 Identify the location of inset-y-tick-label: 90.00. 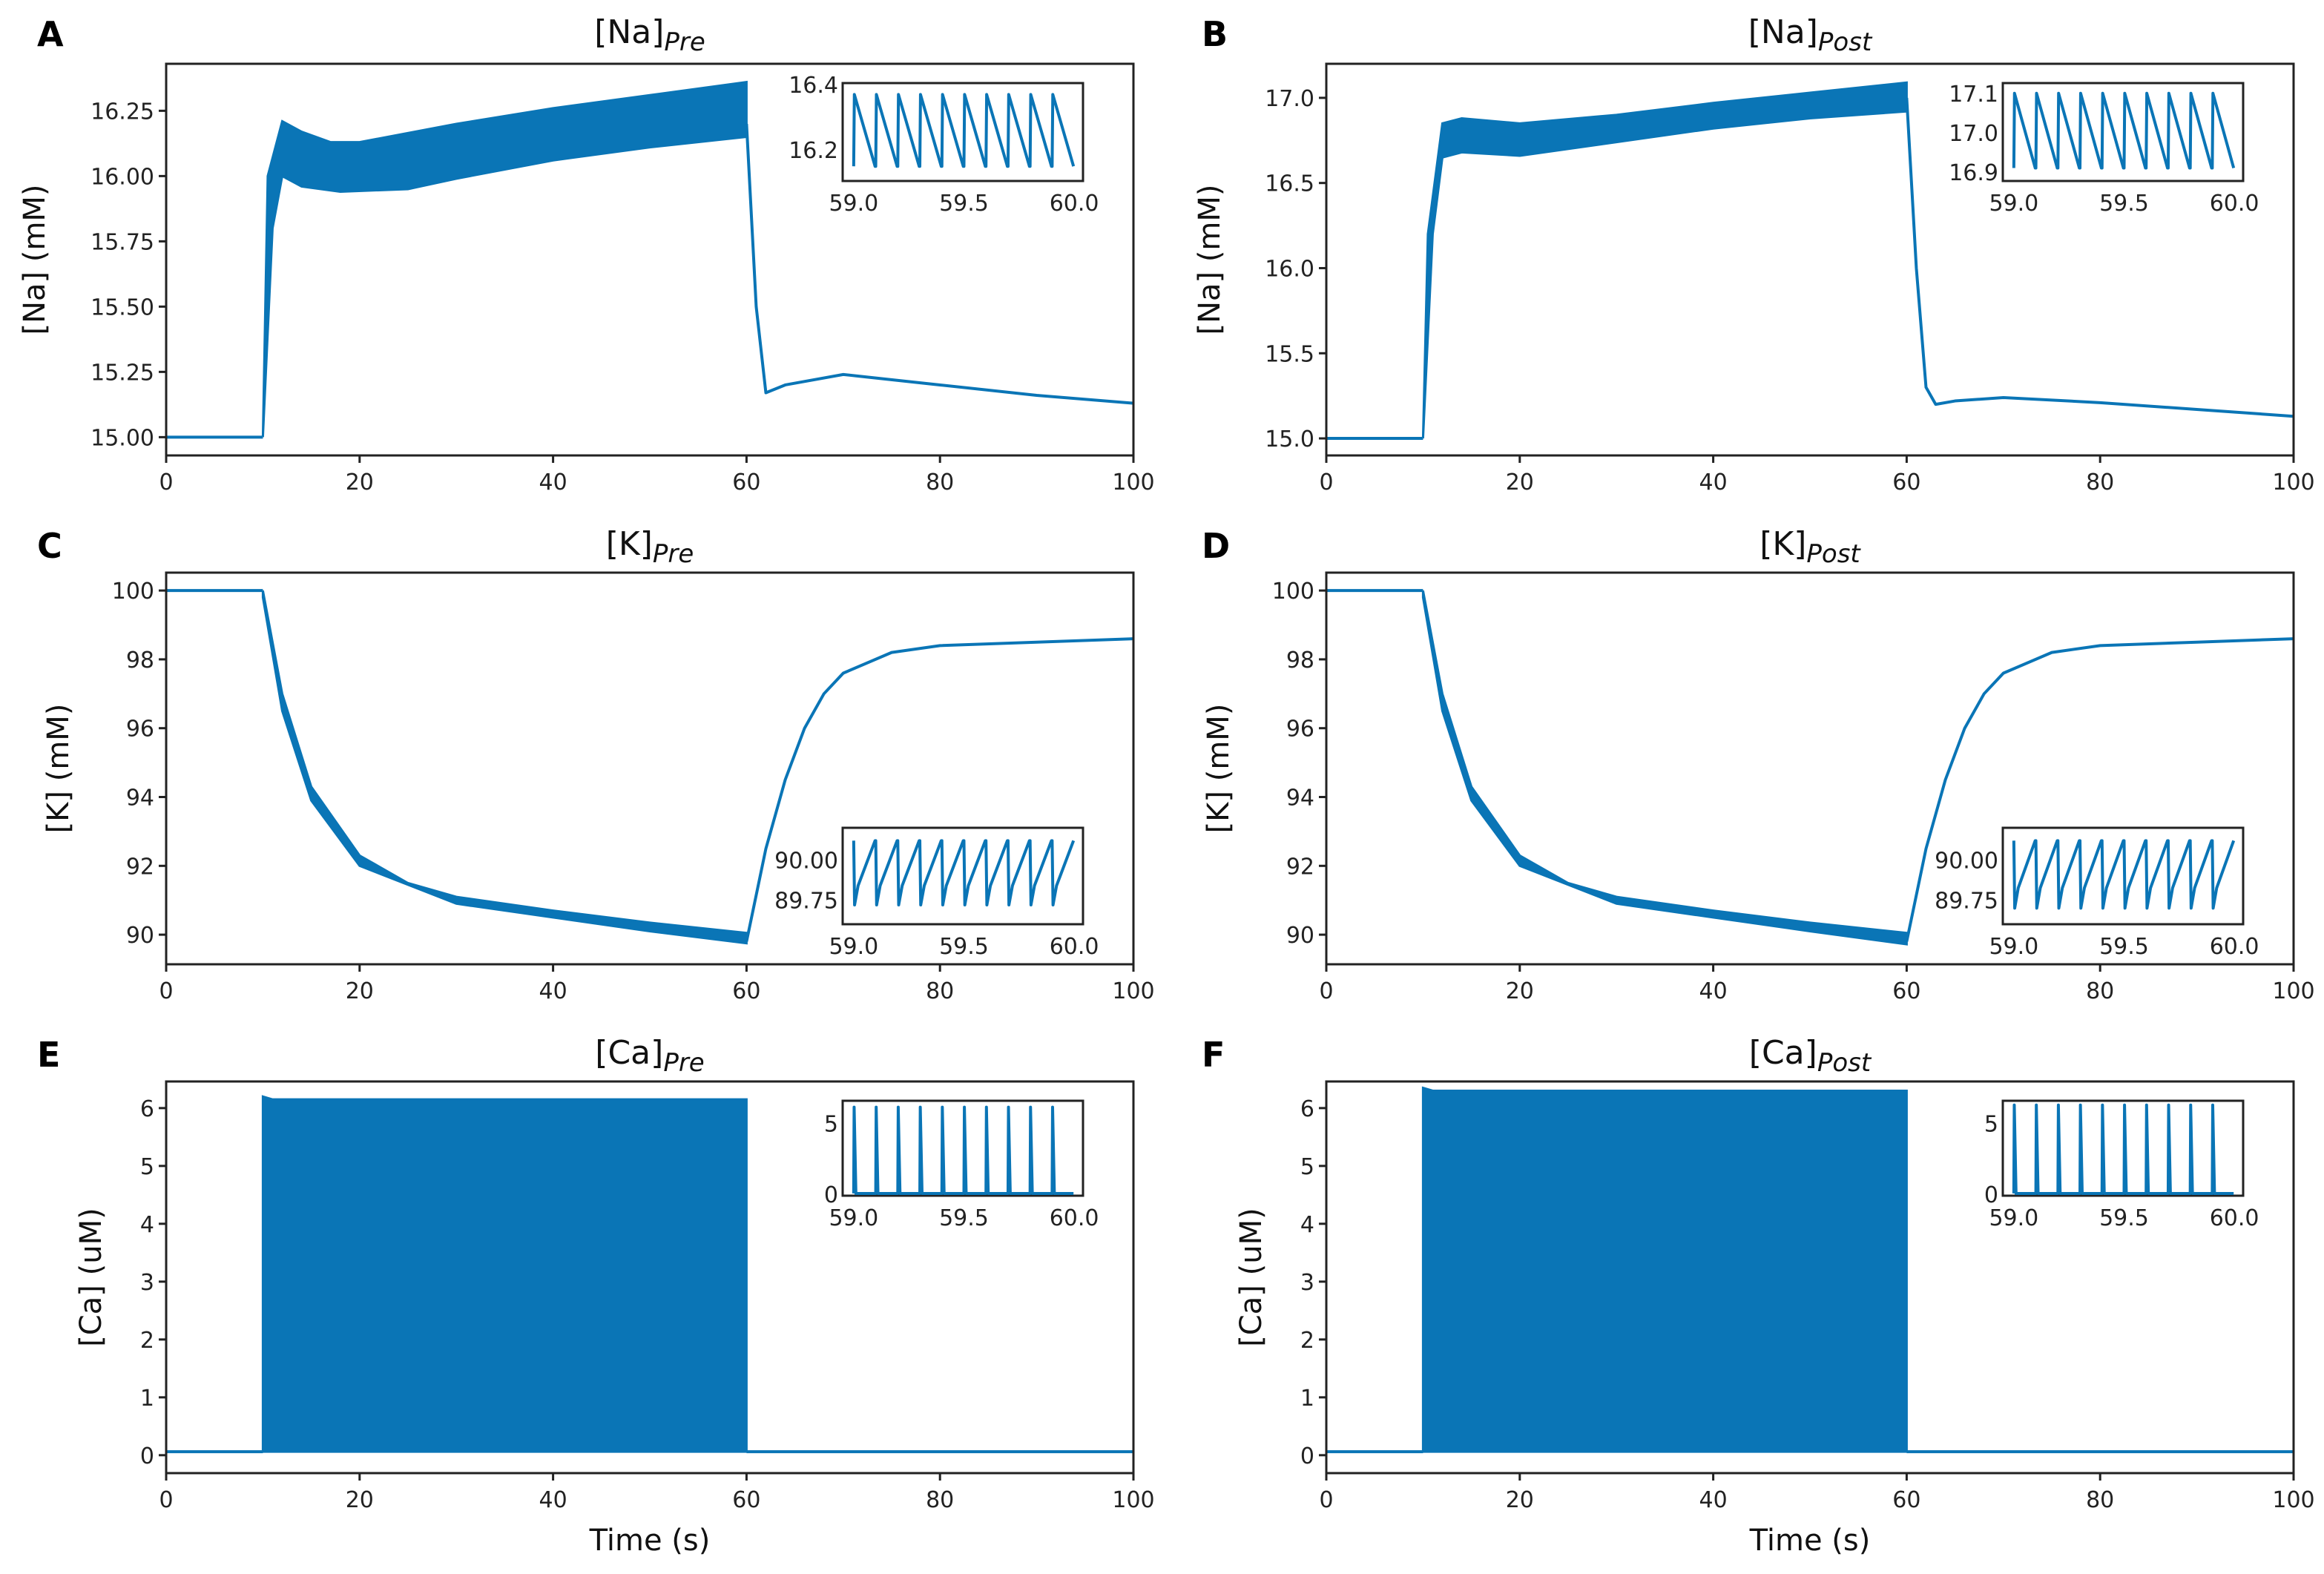
(1966, 861).